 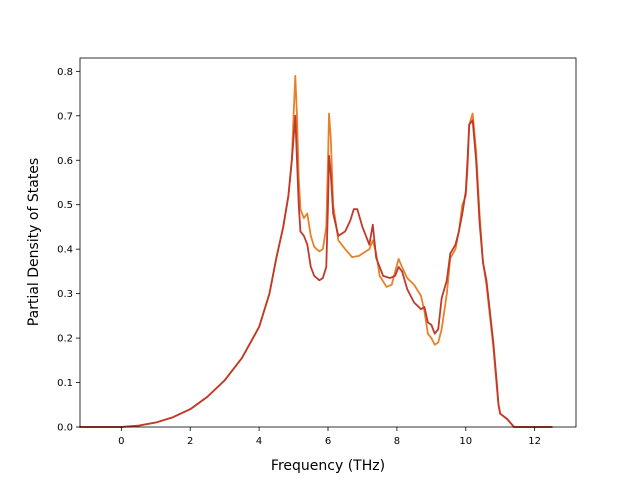 What do you see at coordinates (65, 428) in the screenshot?
I see `y-tick-label: 0.0` at bounding box center [65, 428].